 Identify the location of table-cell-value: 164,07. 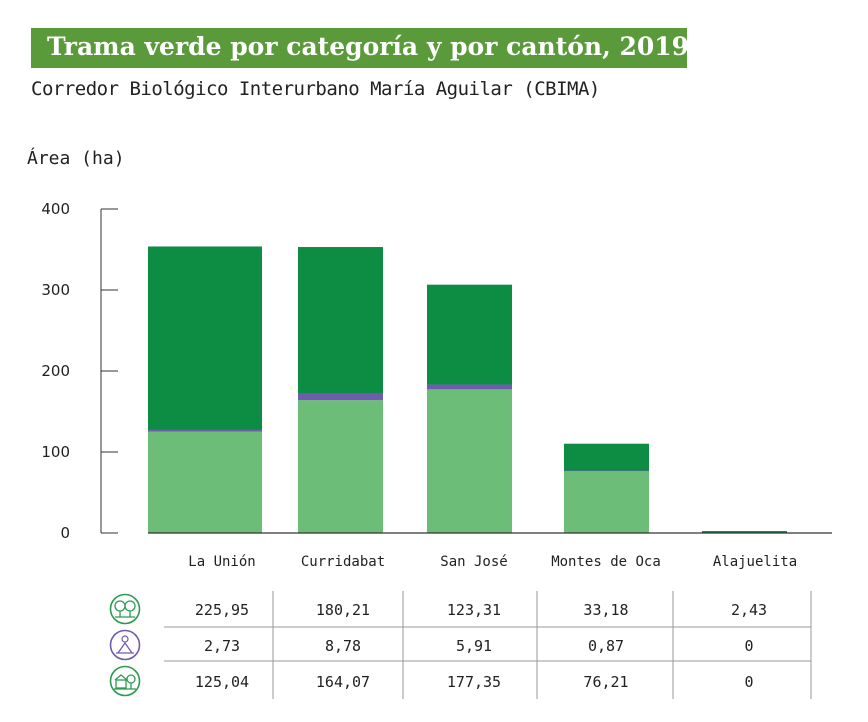
(343, 682).